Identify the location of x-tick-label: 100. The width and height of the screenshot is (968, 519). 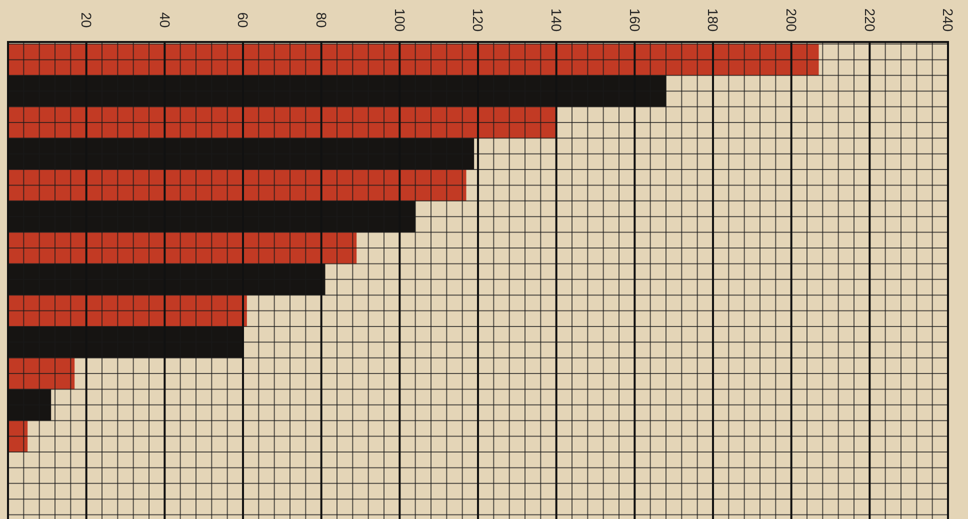
(400, 20).